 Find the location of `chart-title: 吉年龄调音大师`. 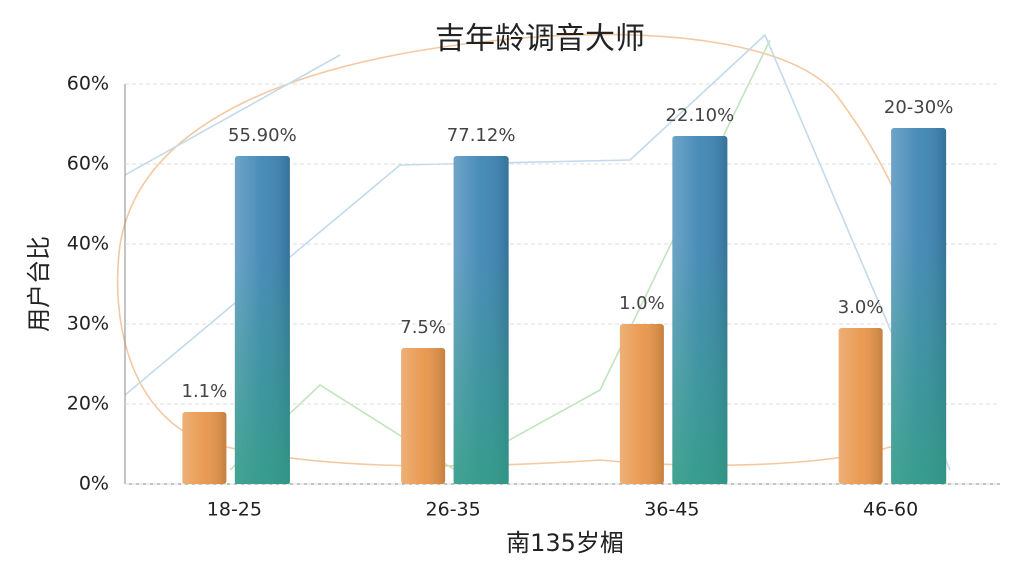

chart-title: 吉年龄调音大师 is located at coordinates (540, 39).